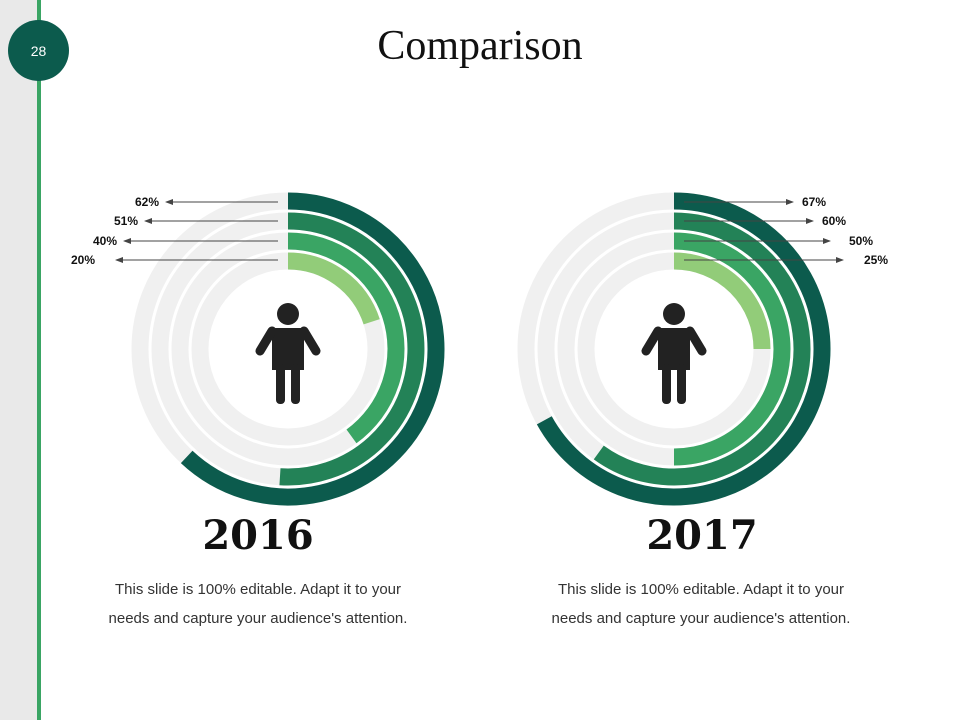 Image resolution: width=960 pixels, height=720 pixels. I want to click on ring-bar-62pct, so click(312, 349).